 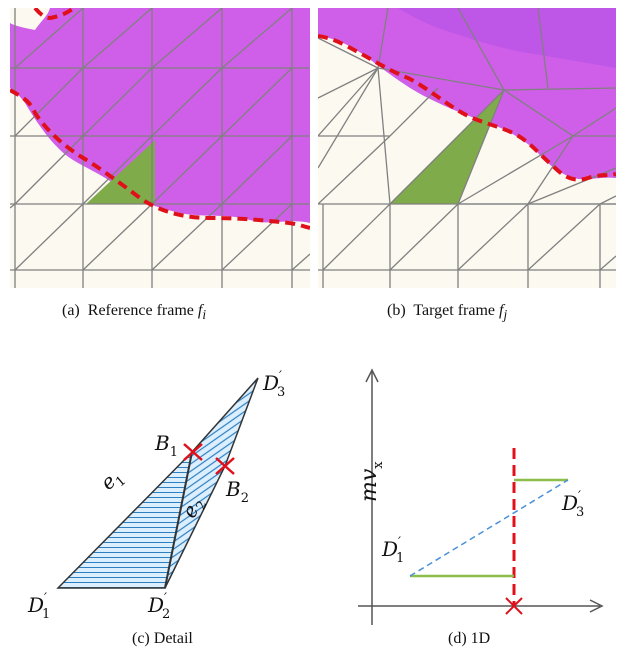 What do you see at coordinates (71, 310) in the screenshot?
I see `caption-a-prefix: (a)` at bounding box center [71, 310].